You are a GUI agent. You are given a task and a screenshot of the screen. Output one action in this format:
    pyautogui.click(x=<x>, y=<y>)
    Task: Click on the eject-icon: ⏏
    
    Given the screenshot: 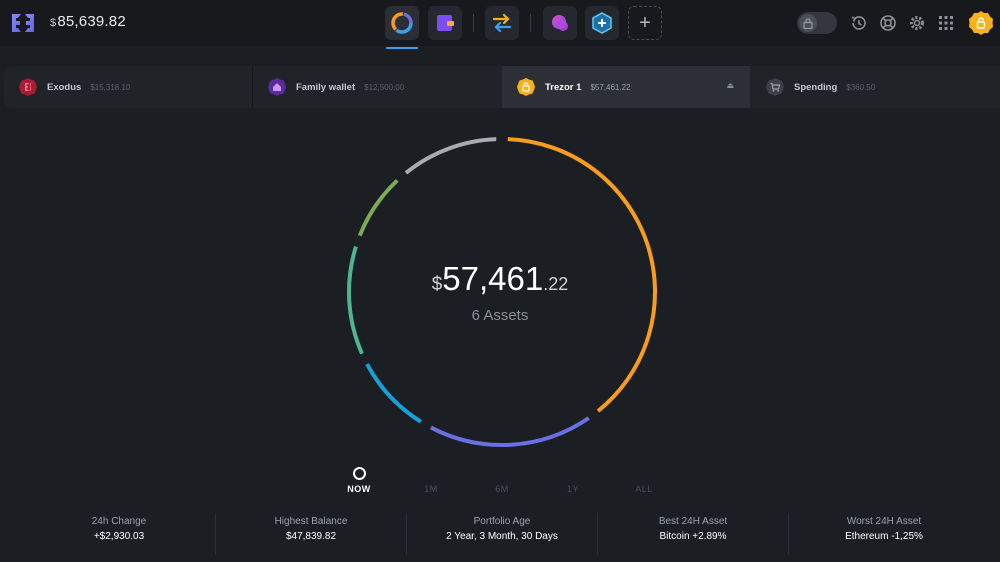 What is the action you would take?
    pyautogui.click(x=730, y=85)
    